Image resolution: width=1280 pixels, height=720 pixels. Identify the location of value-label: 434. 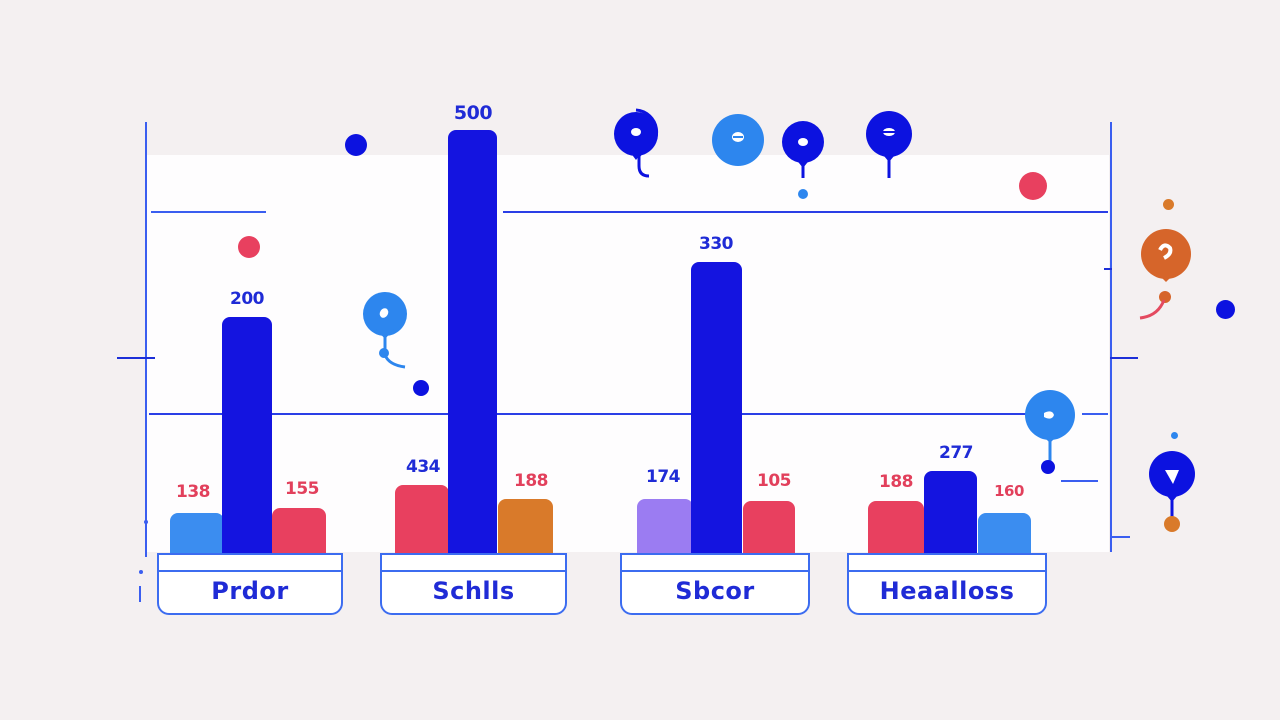
(423, 467).